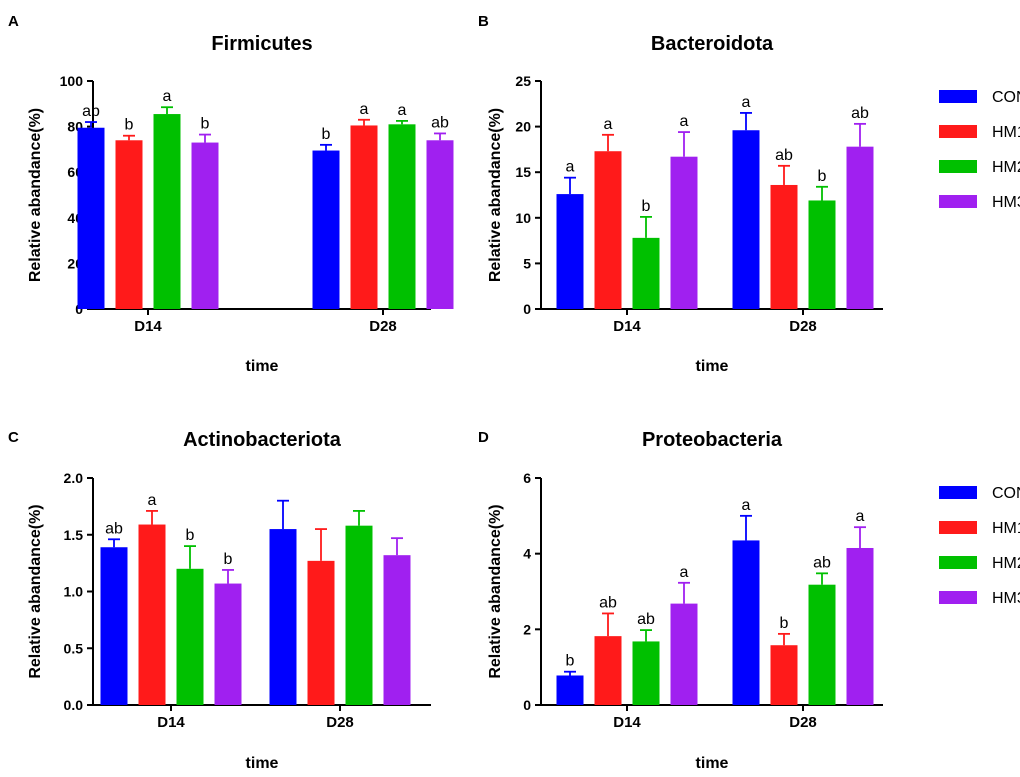 This screenshot has width=1020, height=777. Describe the element at coordinates (483, 21) in the screenshot. I see `panel-letter: B` at that location.